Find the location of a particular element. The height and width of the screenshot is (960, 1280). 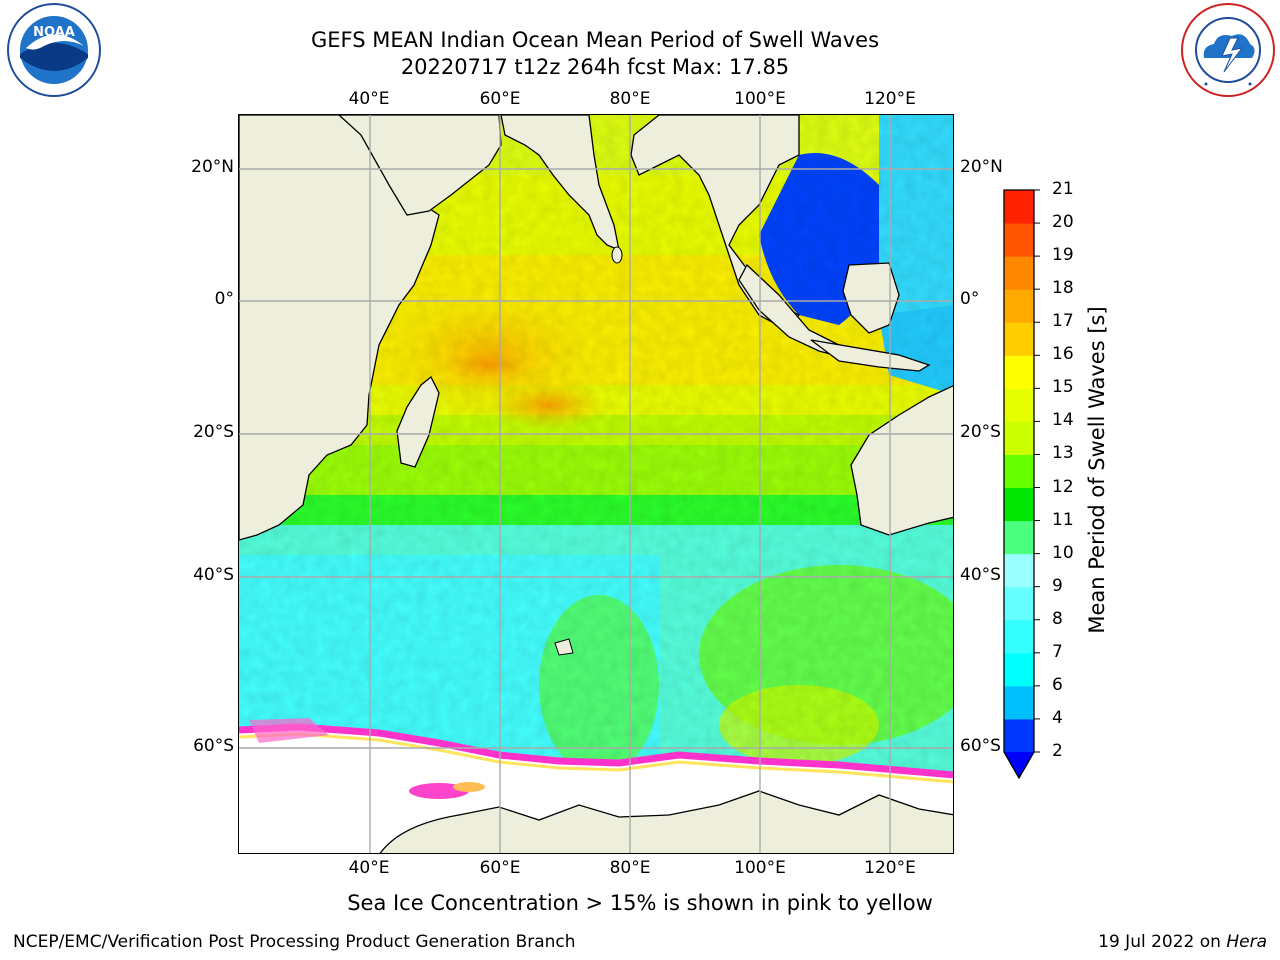

colorbar-label: 7 is located at coordinates (1057, 651).